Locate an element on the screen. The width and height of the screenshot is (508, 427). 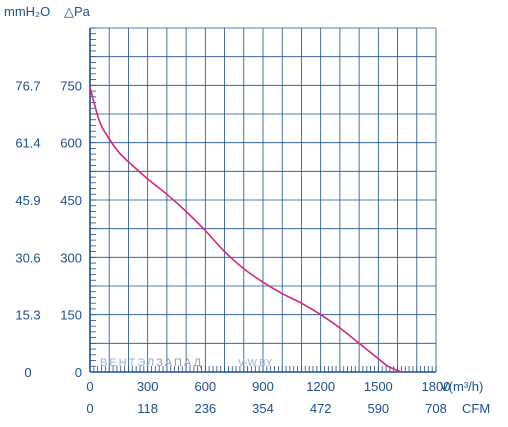
x-tick-label-secondary: 590 is located at coordinates (378, 408).